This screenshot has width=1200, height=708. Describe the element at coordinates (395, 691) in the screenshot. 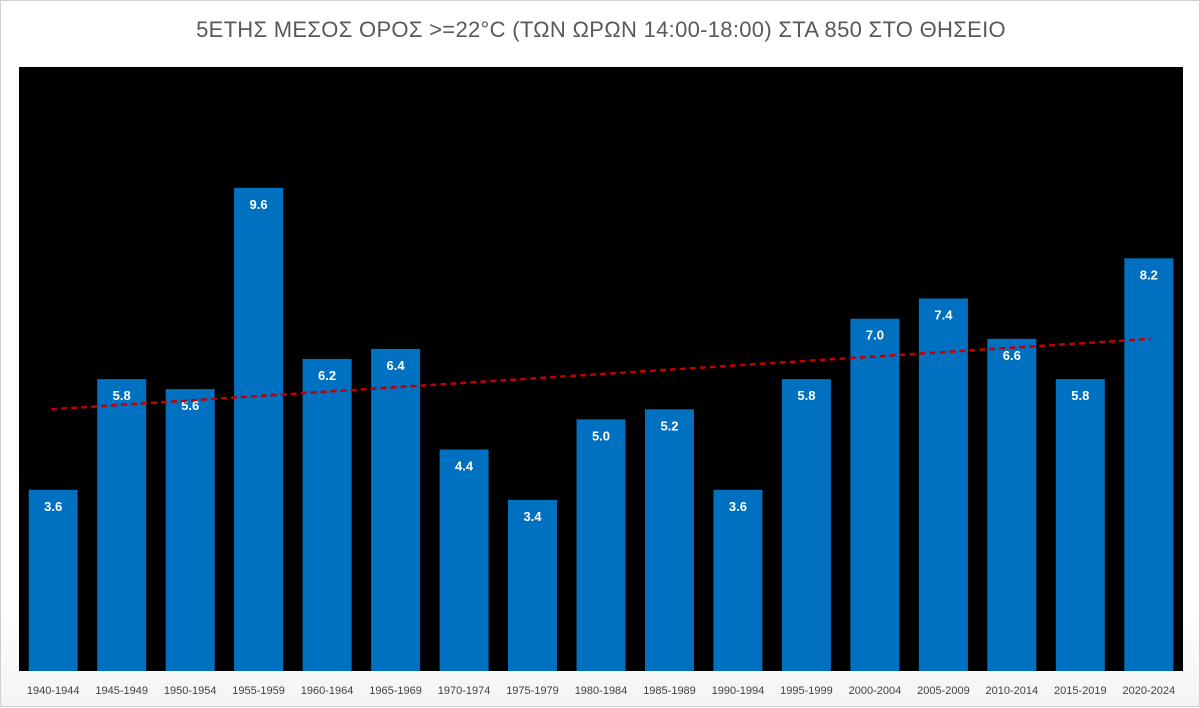

I see `x-tick-label-1965-1969: 1965-1969` at that location.